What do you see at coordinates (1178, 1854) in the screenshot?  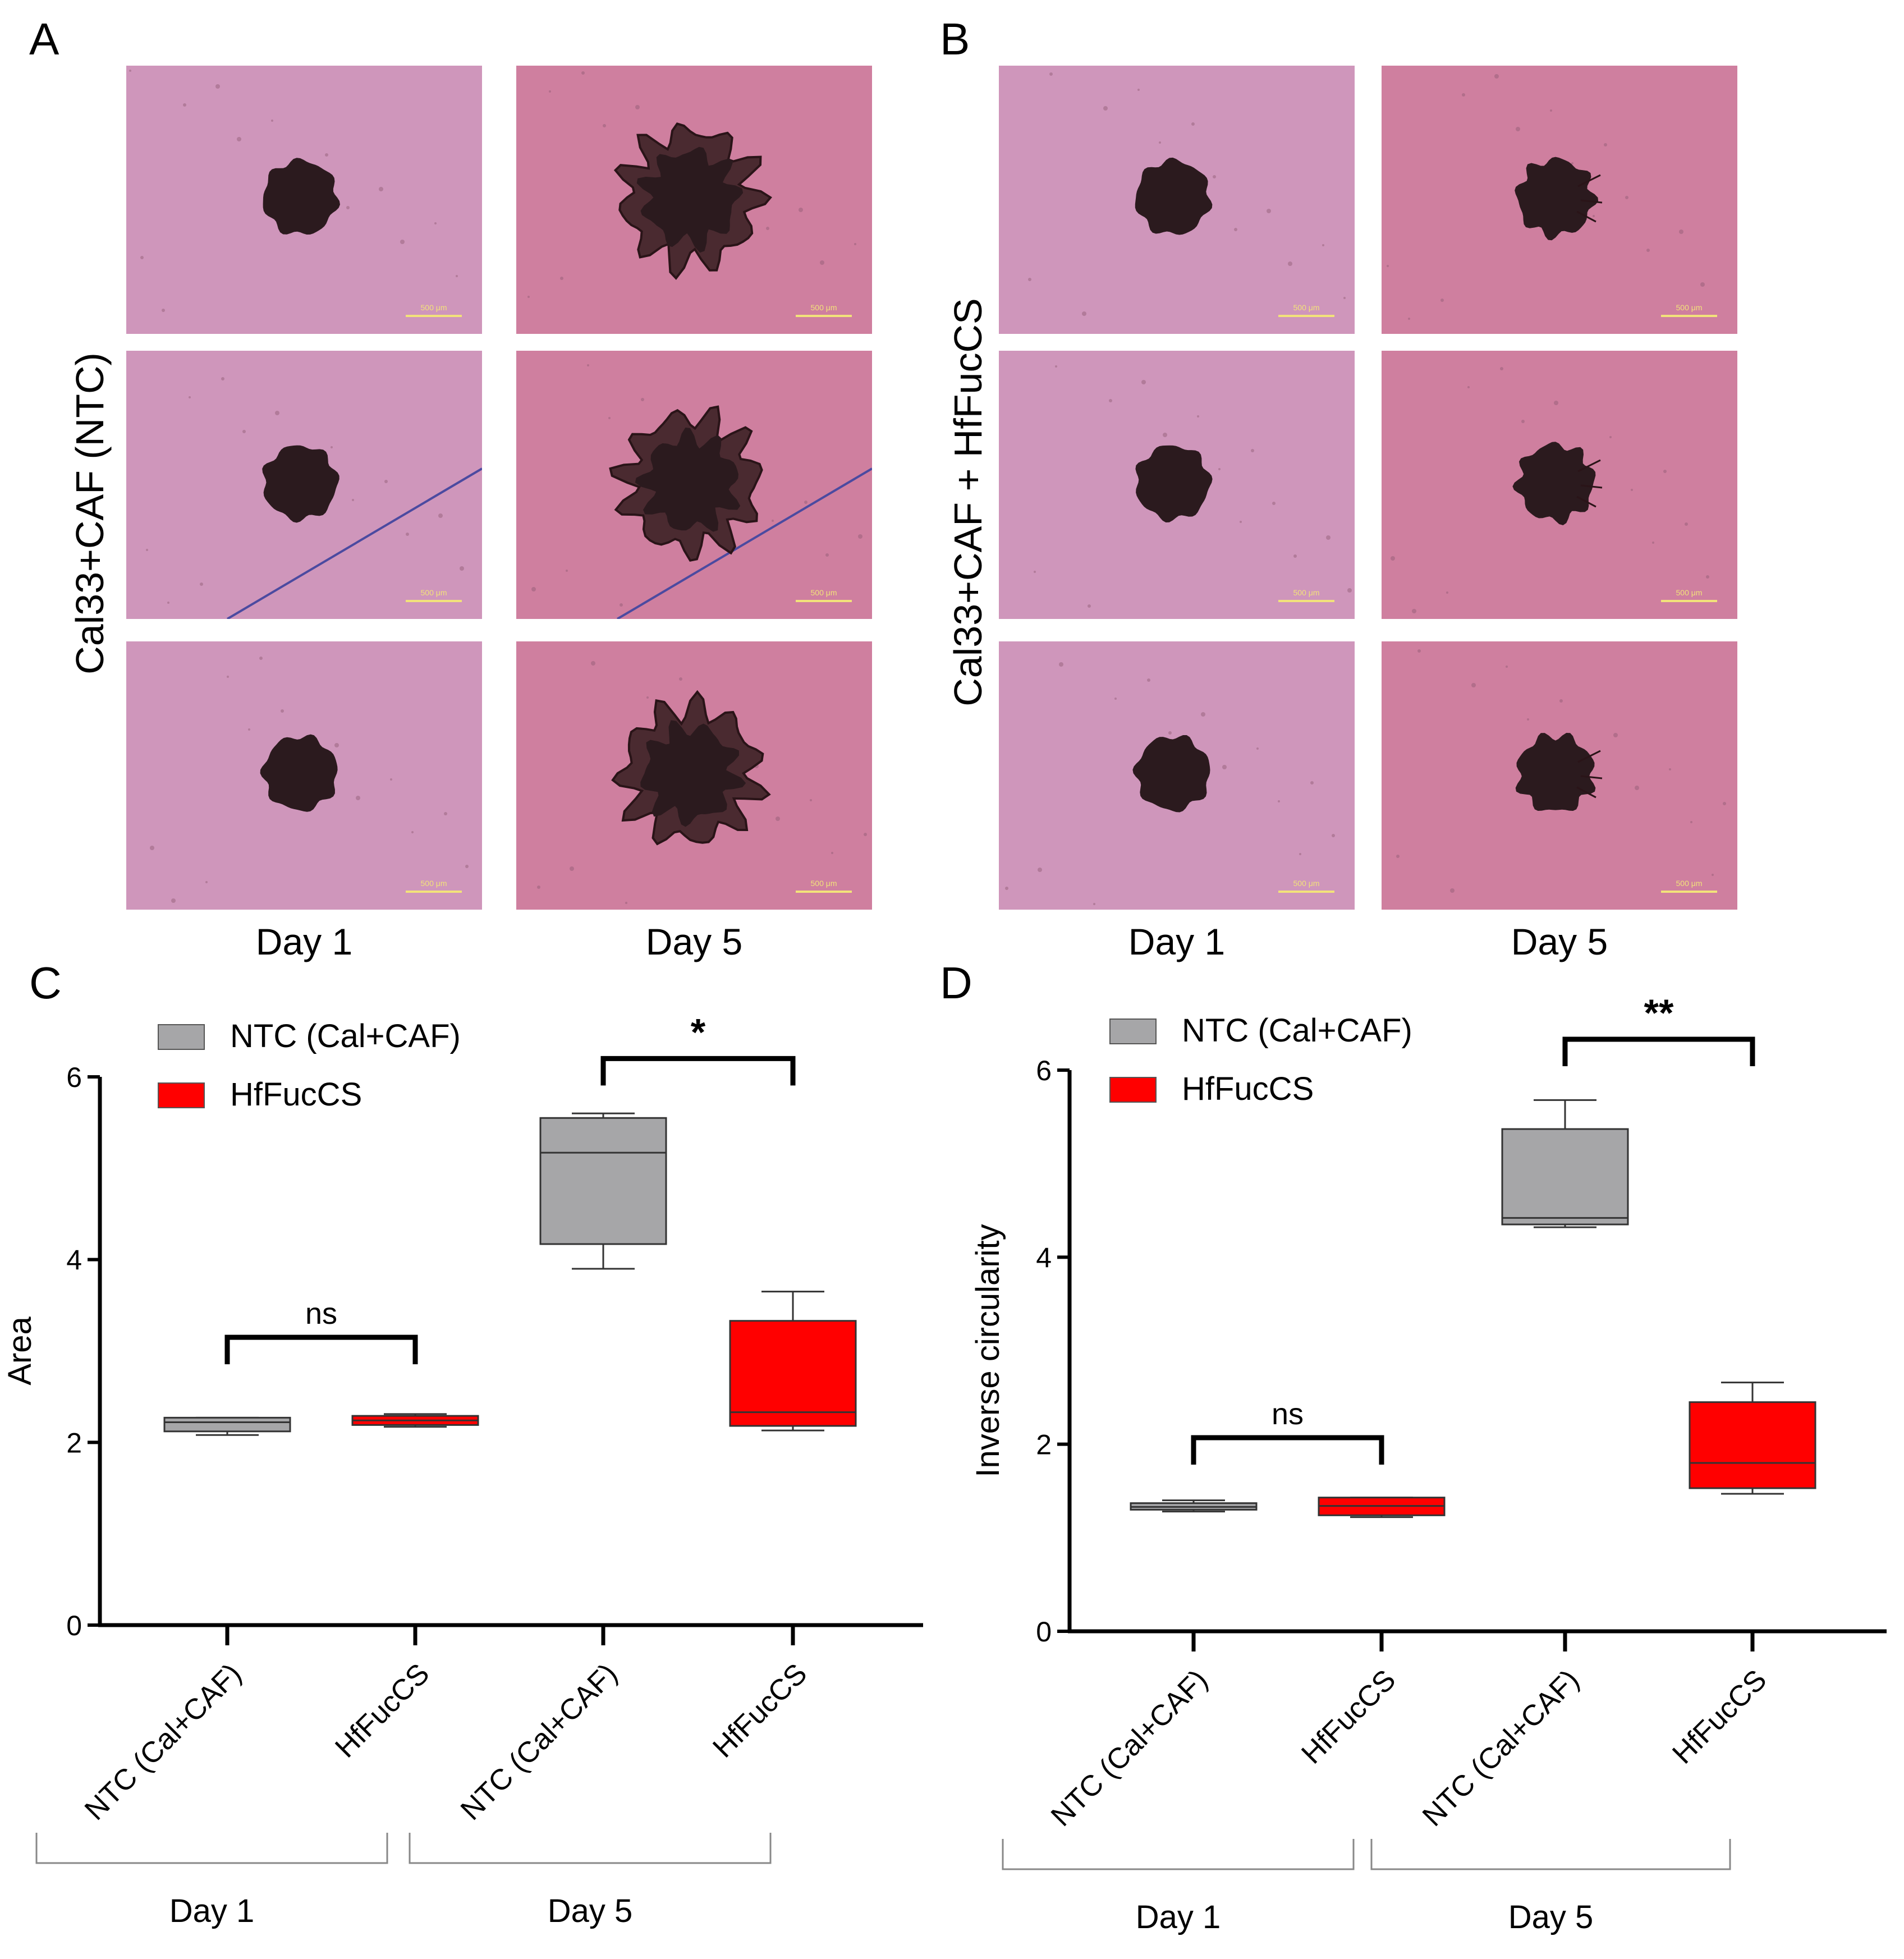 I see `group-bracket` at bounding box center [1178, 1854].